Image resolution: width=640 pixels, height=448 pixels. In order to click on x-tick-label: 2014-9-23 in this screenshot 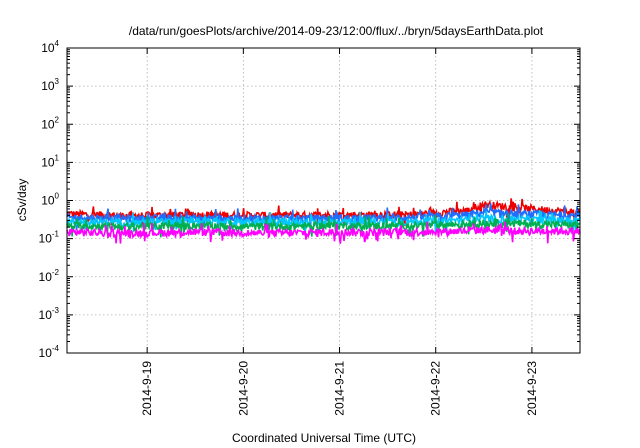, I will do `click(532, 388)`.